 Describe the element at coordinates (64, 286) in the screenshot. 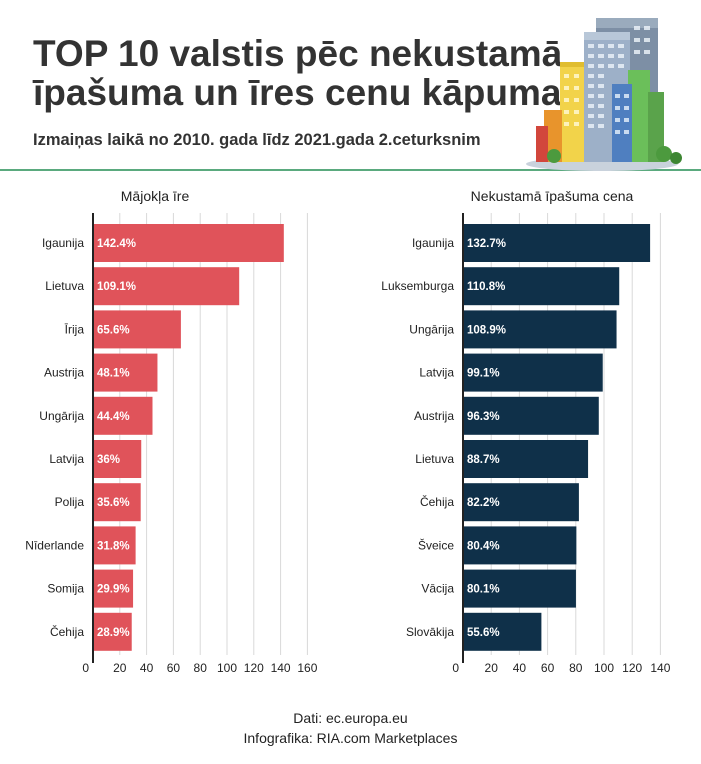

I see `rent-category-label: Lietuva` at that location.